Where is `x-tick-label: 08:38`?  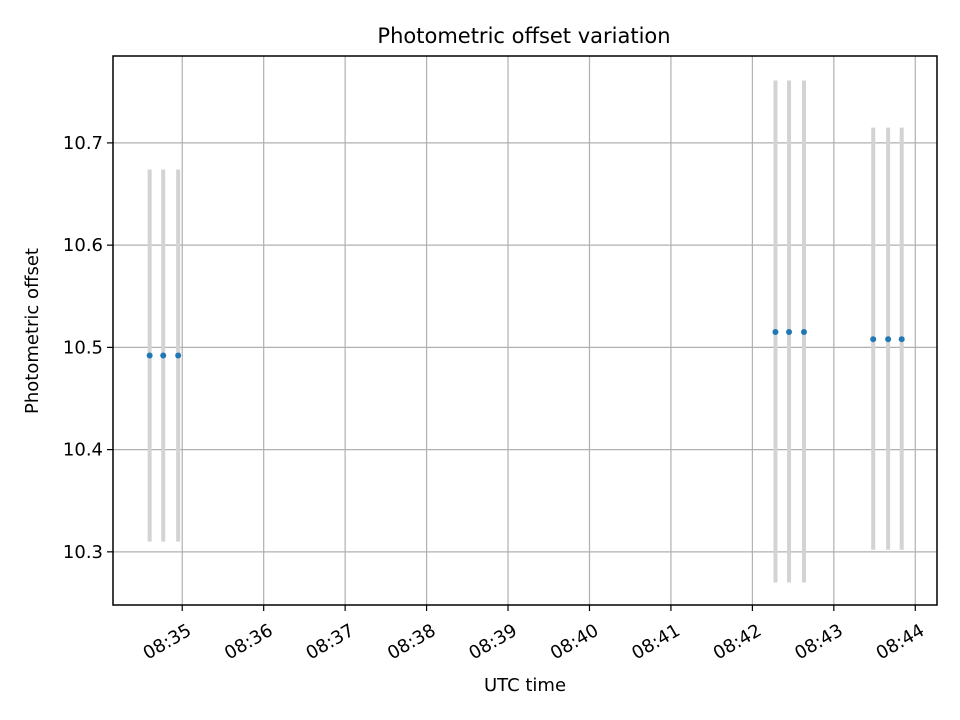 x-tick-label: 08:38 is located at coordinates (411, 642).